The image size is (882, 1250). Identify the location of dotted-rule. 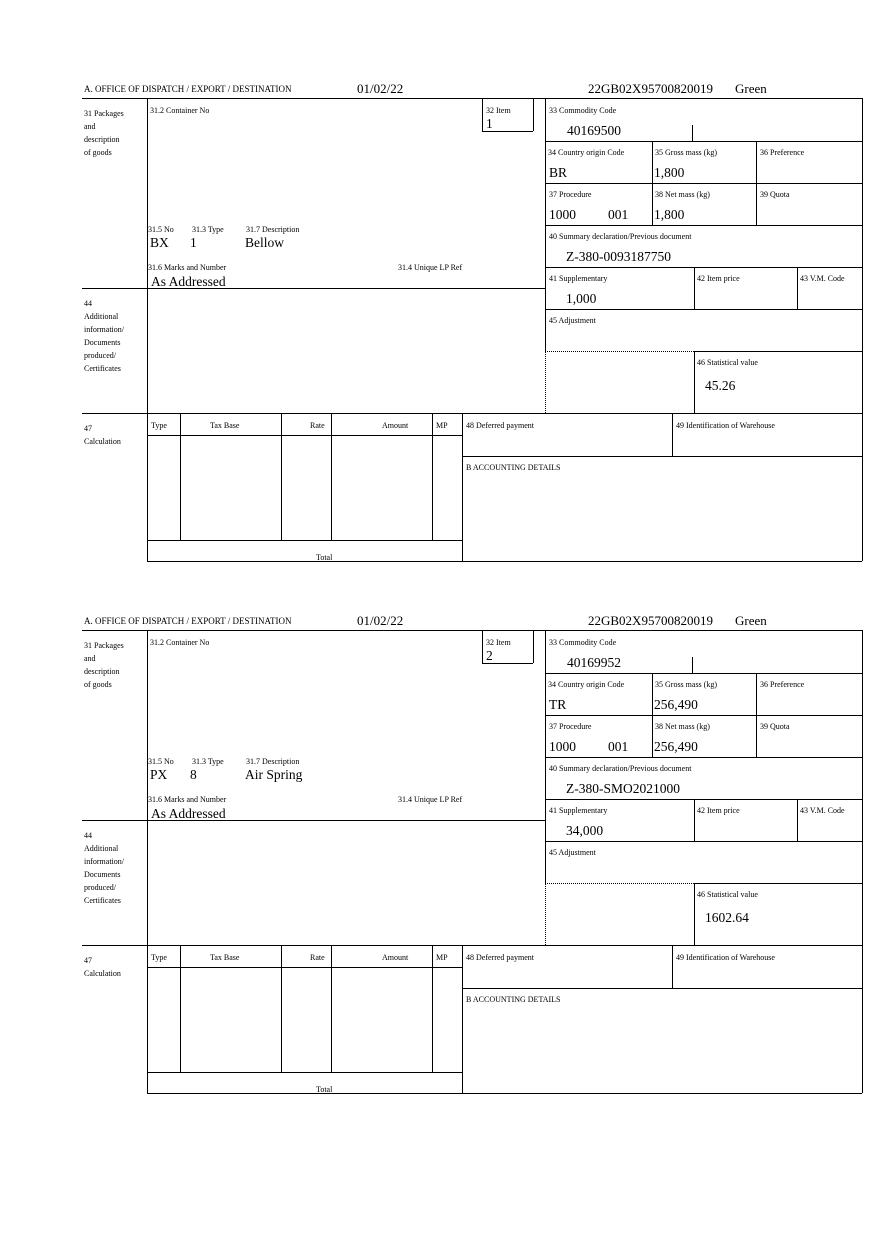
(545, 914).